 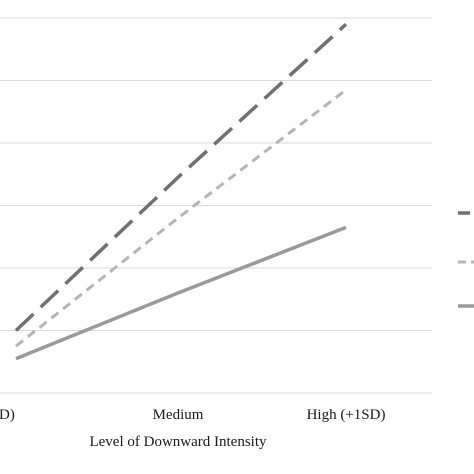 I want to click on x-axis-title: Level of Downward Intensity, so click(x=178, y=442).